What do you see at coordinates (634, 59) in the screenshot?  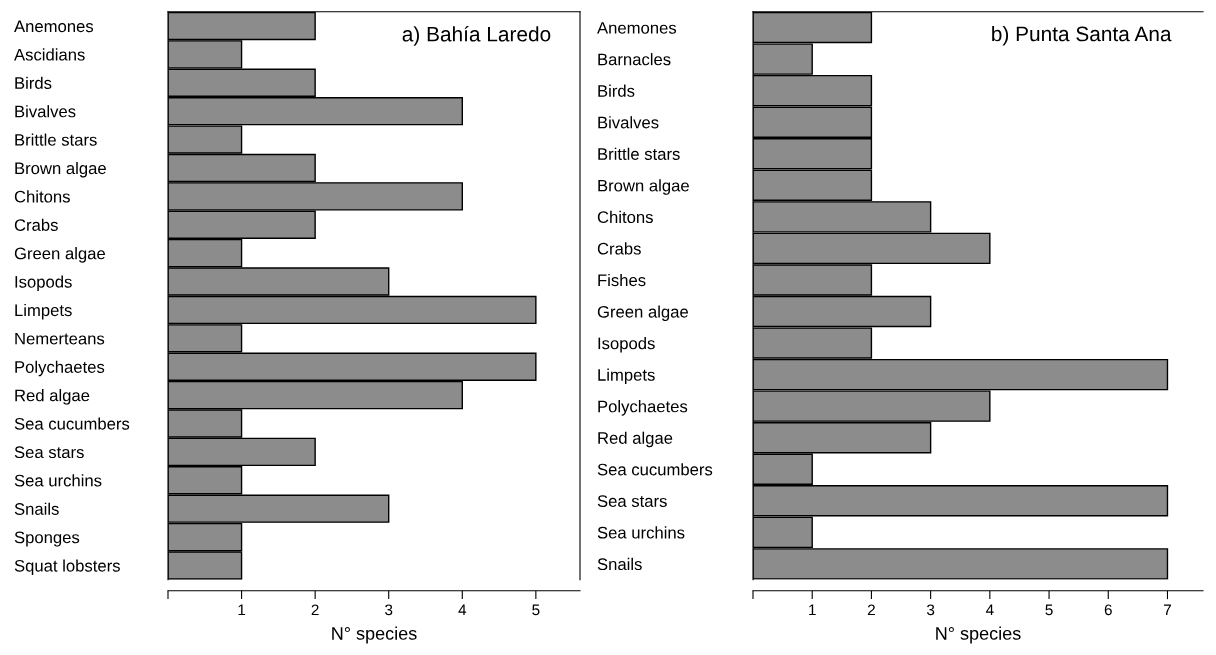 I see `y-tick-label: Barnacles` at bounding box center [634, 59].